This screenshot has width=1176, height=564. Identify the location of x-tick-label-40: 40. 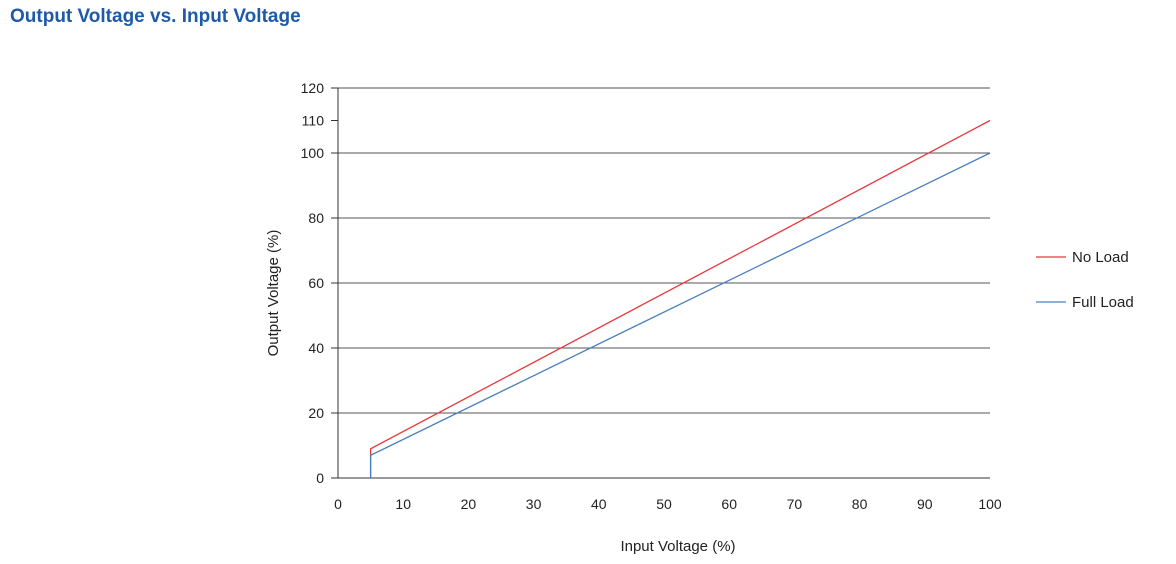
(599, 504).